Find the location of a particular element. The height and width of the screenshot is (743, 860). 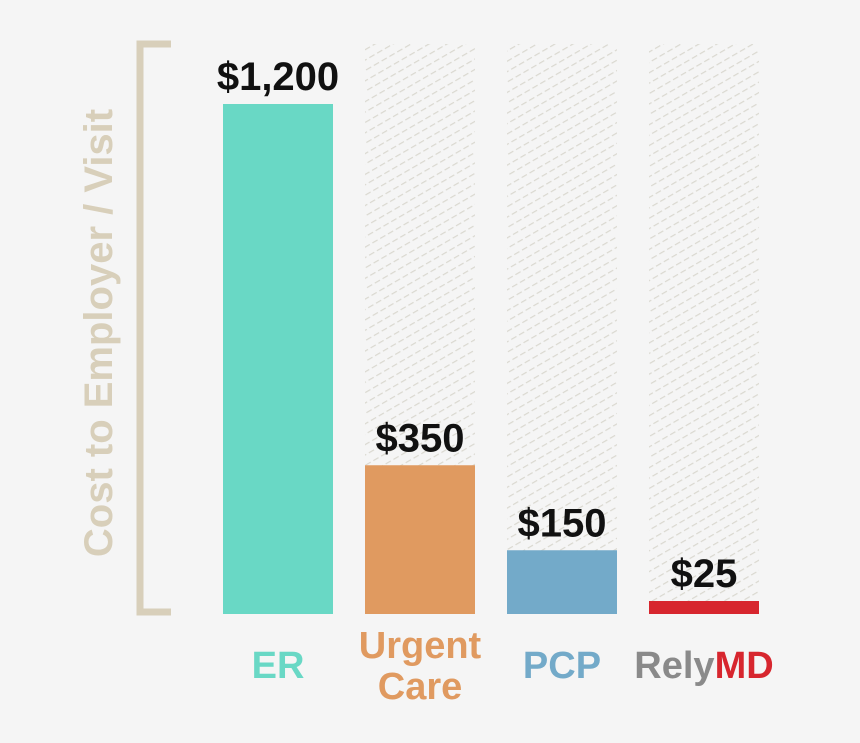

bar-relymd is located at coordinates (704, 607).